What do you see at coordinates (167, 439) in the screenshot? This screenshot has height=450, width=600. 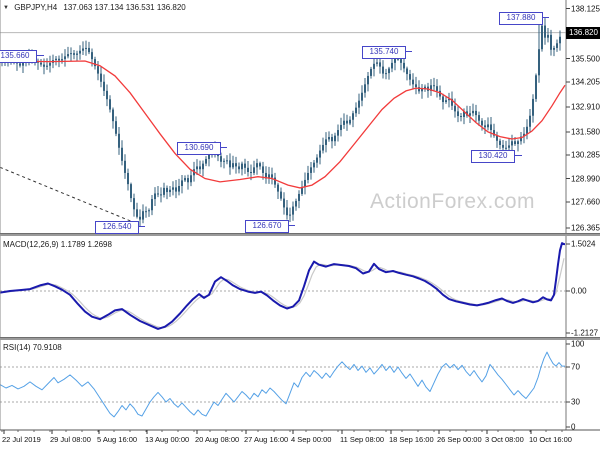 I see `time-axis-label: 13 Aug 00:00` at bounding box center [167, 439].